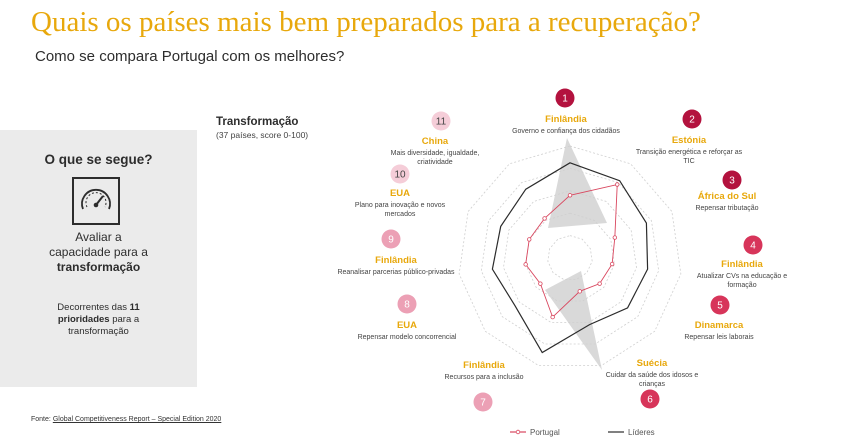 This screenshot has width=850, height=446. I want to click on axis-country-8: EUA, so click(407, 325).